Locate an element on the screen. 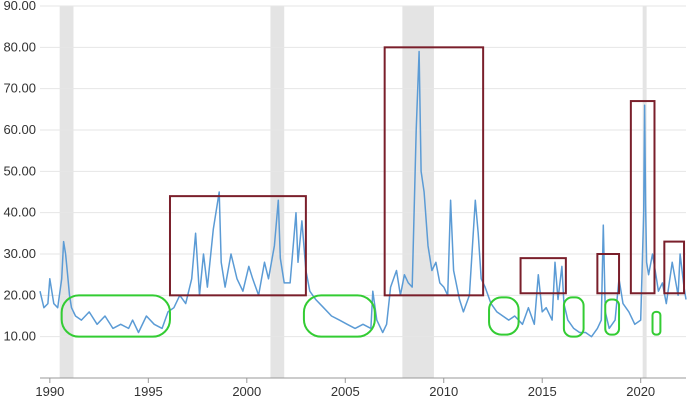 The width and height of the screenshot is (690, 402). y-tick-label-0: 10.00 is located at coordinates (19, 336).